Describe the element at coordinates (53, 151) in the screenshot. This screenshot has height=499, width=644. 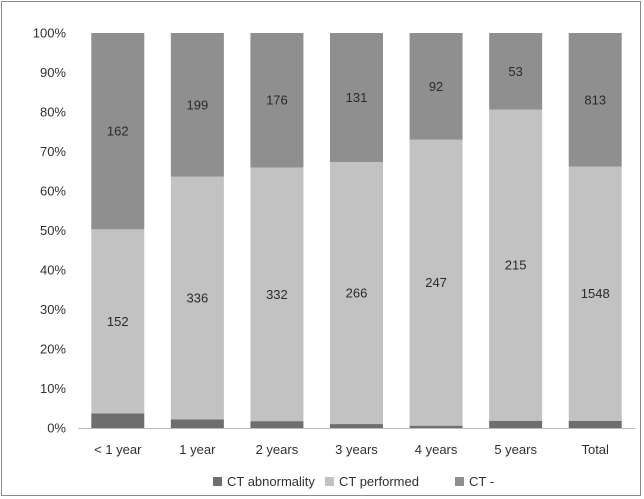
I see `y-tick-label: 70%` at that location.